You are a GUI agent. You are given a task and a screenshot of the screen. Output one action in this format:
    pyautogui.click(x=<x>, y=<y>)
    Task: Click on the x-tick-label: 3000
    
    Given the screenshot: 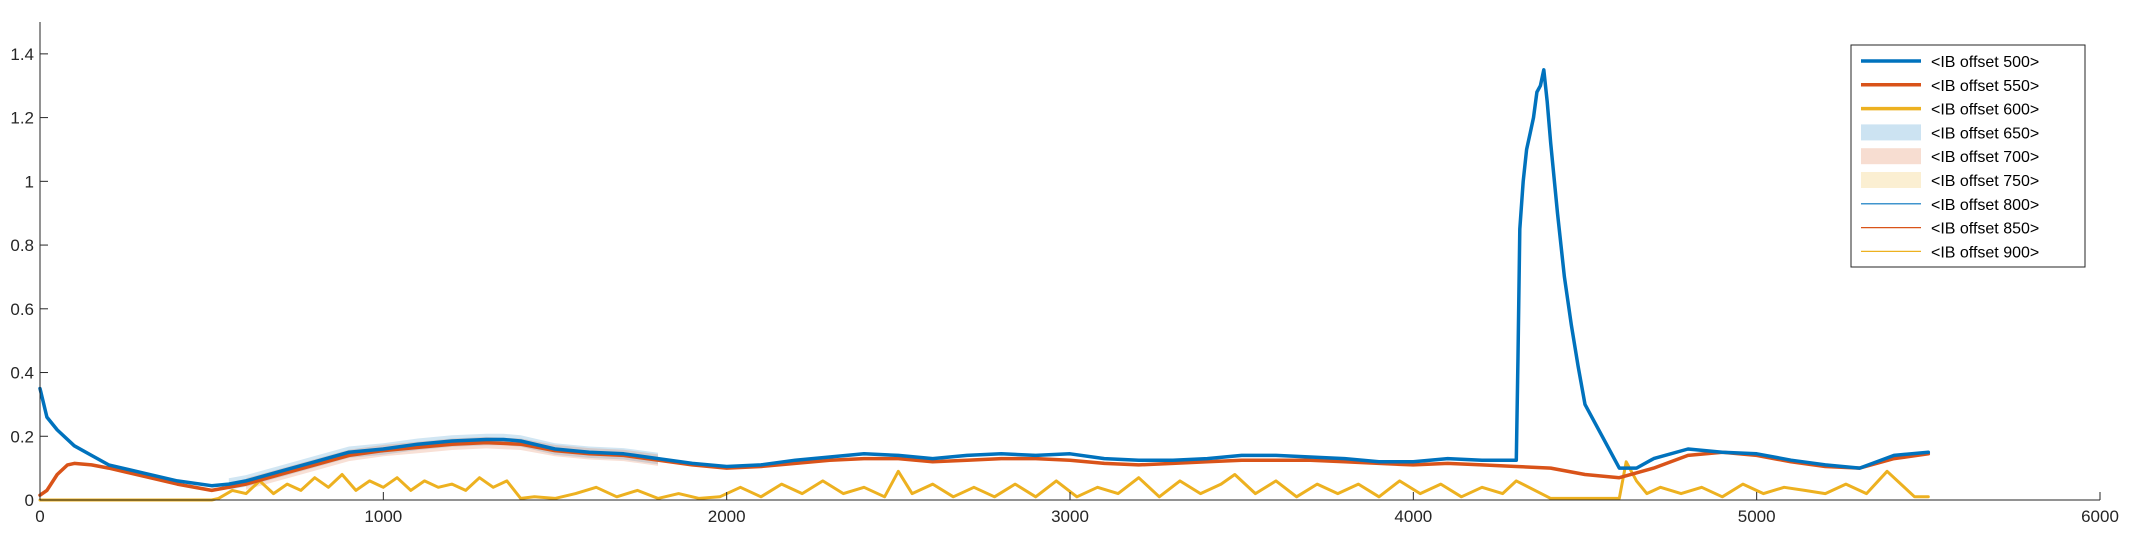 What is the action you would take?
    pyautogui.click(x=1070, y=516)
    